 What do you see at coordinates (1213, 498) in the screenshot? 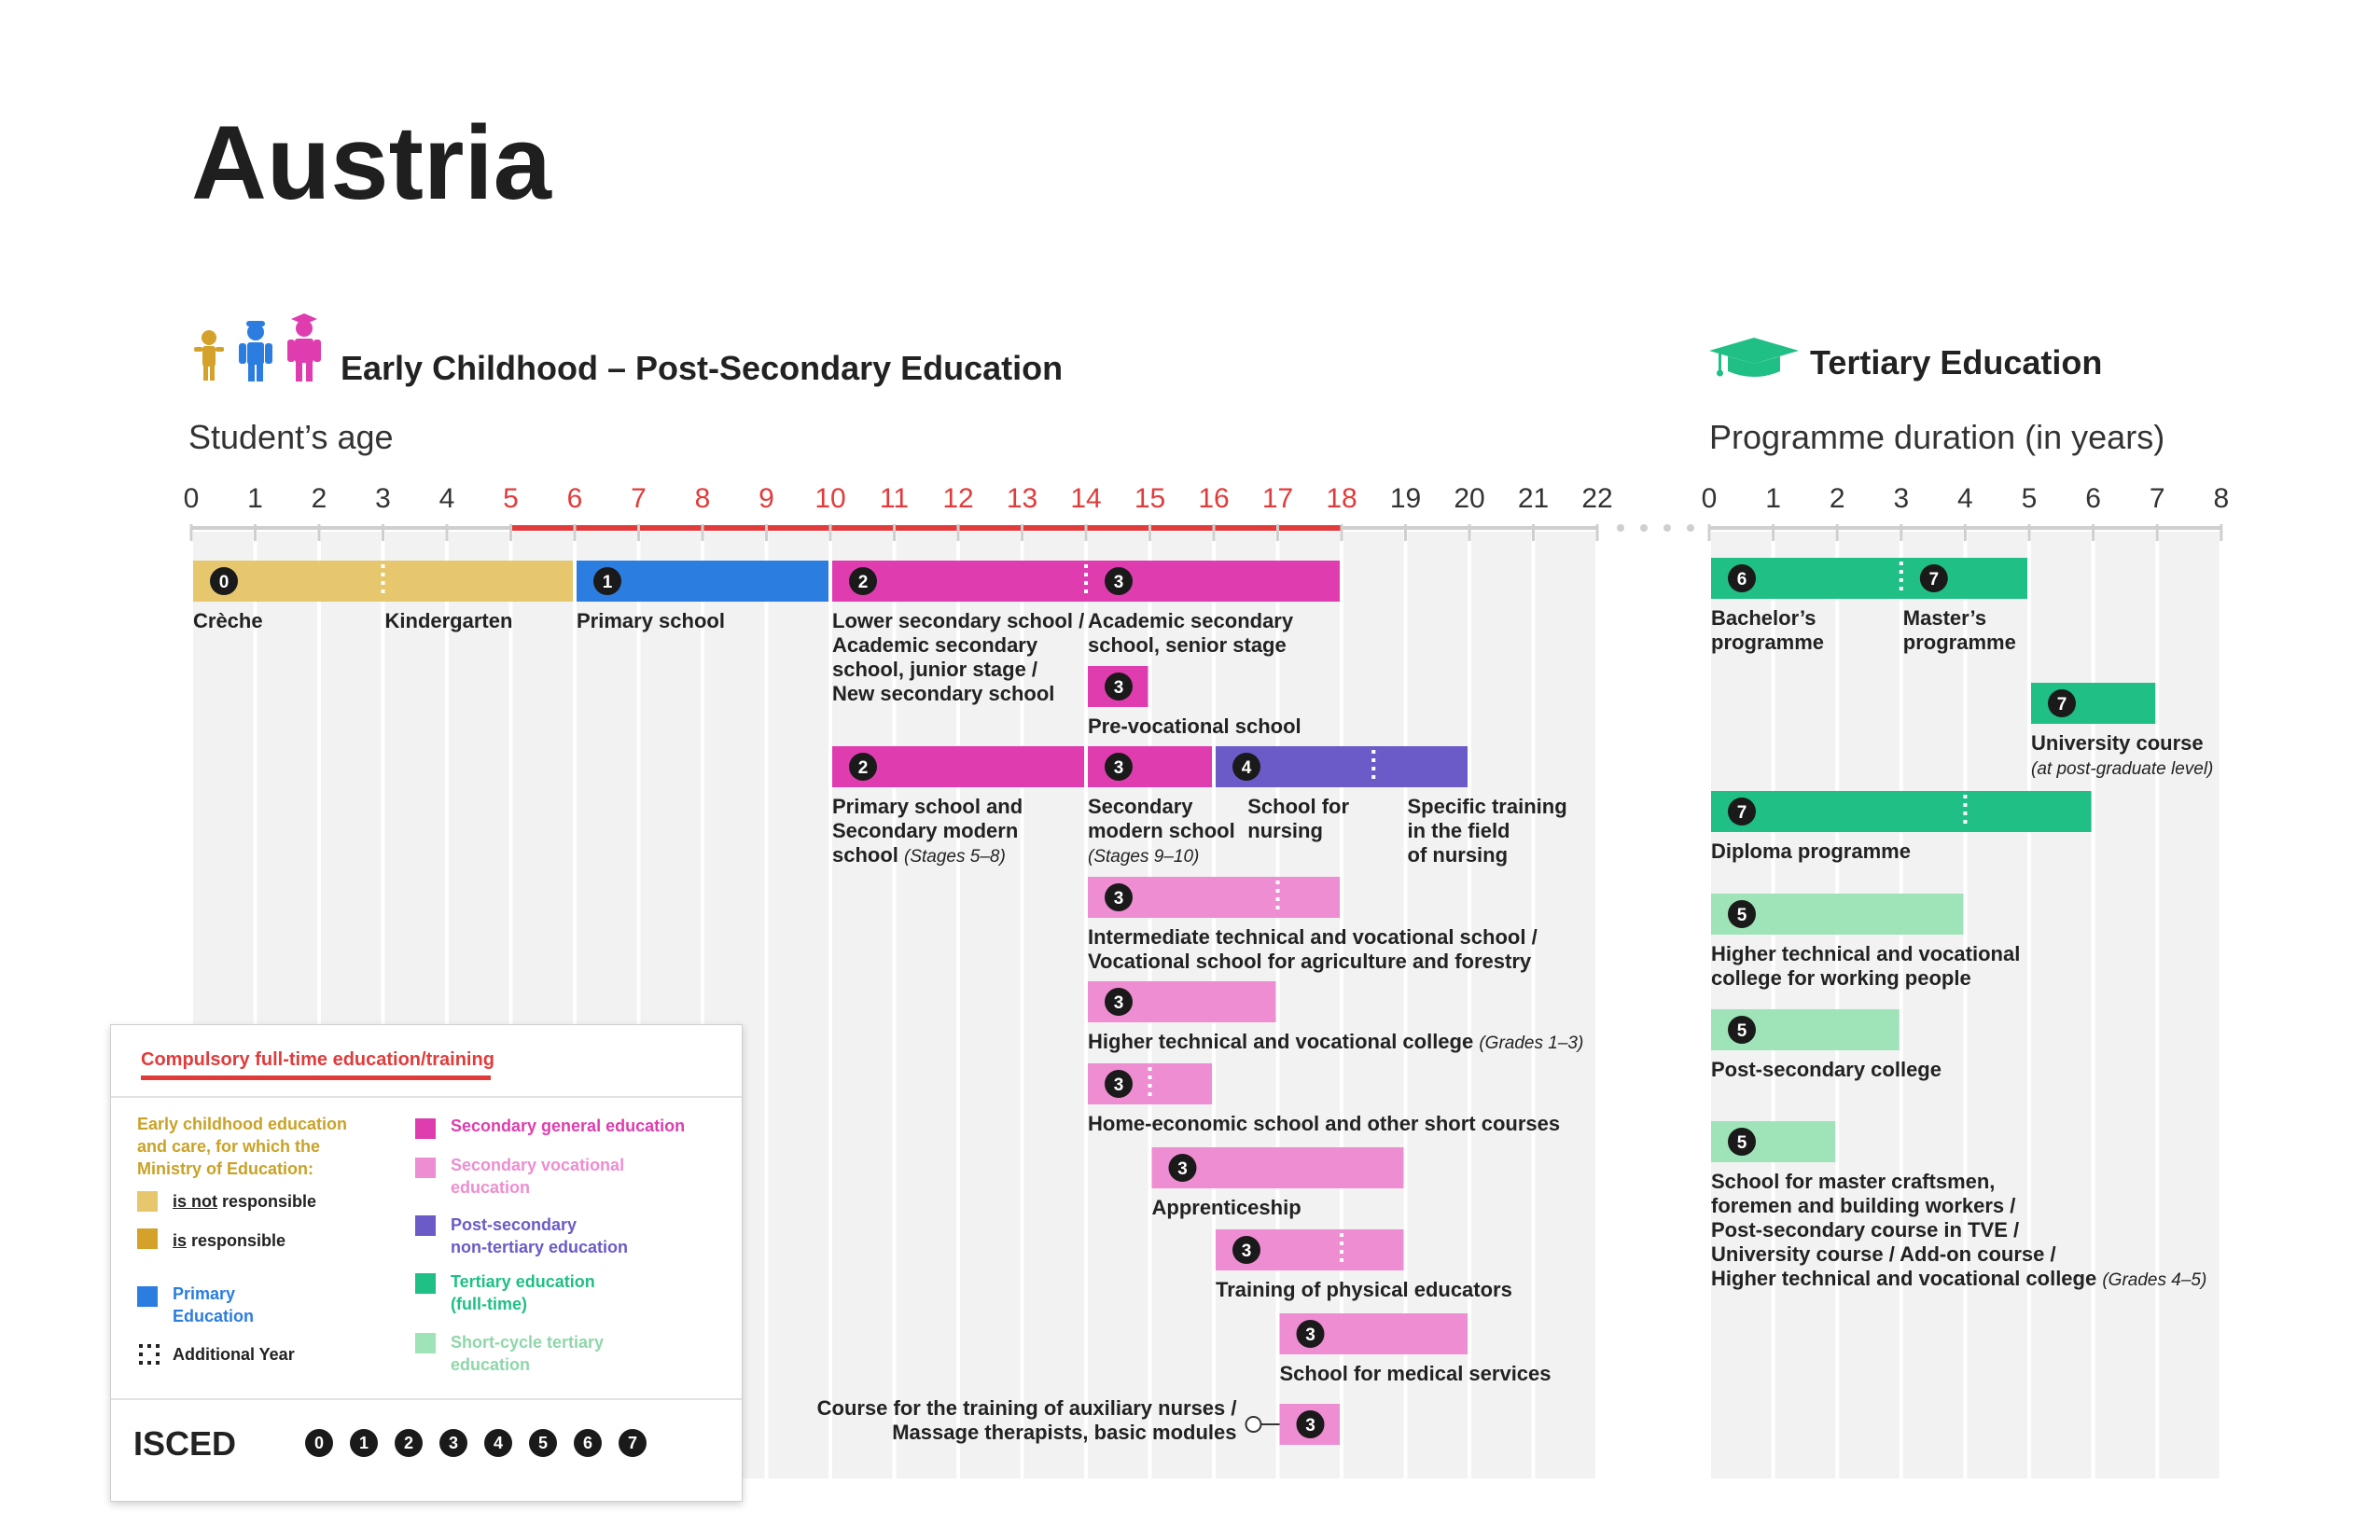
I see `tick-label-age-16: 16` at bounding box center [1213, 498].